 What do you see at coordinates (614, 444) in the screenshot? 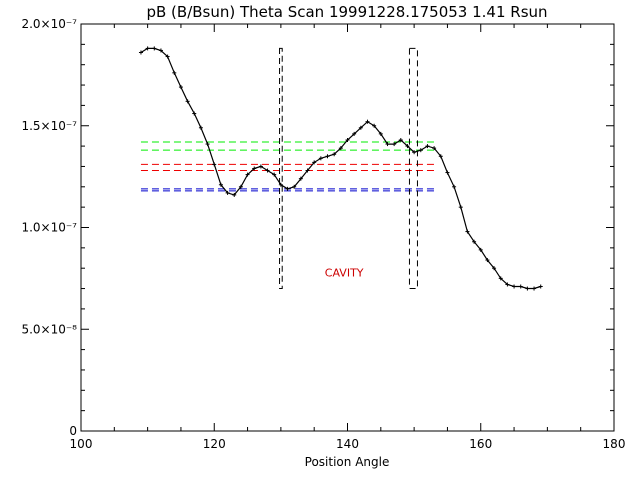
I see `x-tick-label: 180` at bounding box center [614, 444].